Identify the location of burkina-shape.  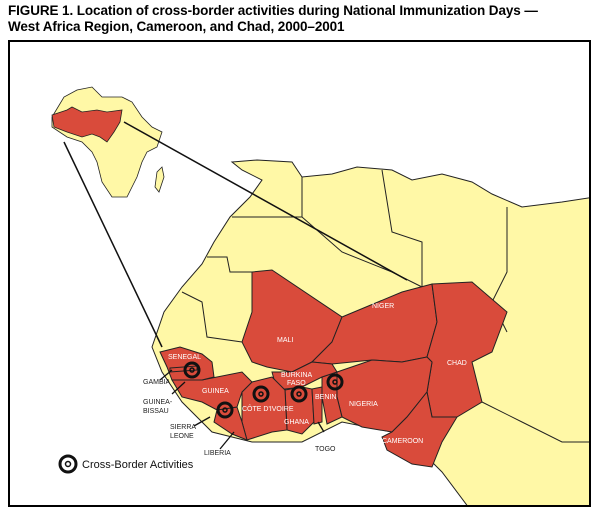
(304, 376).